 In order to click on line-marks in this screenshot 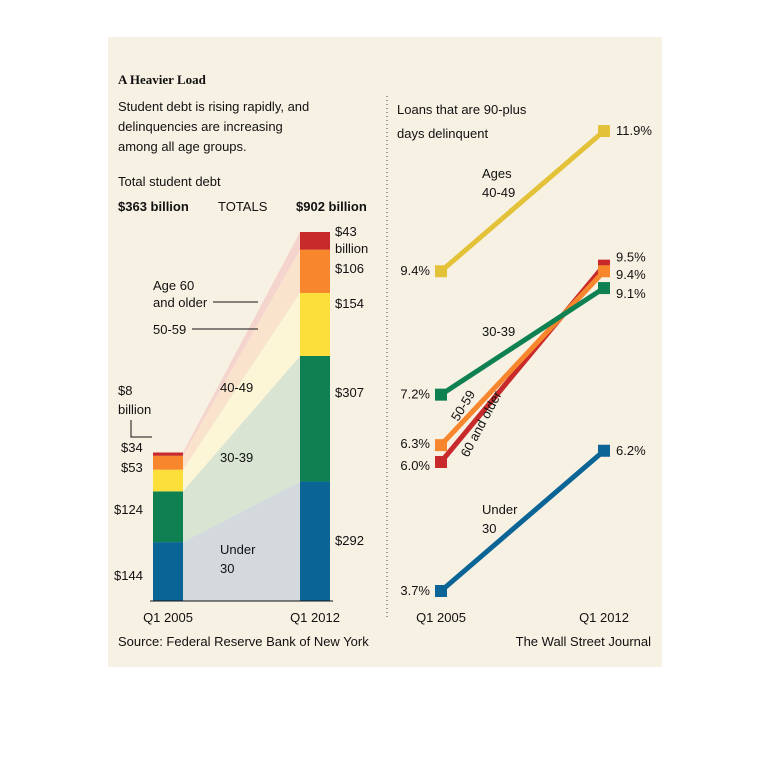, I will do `click(522, 361)`.